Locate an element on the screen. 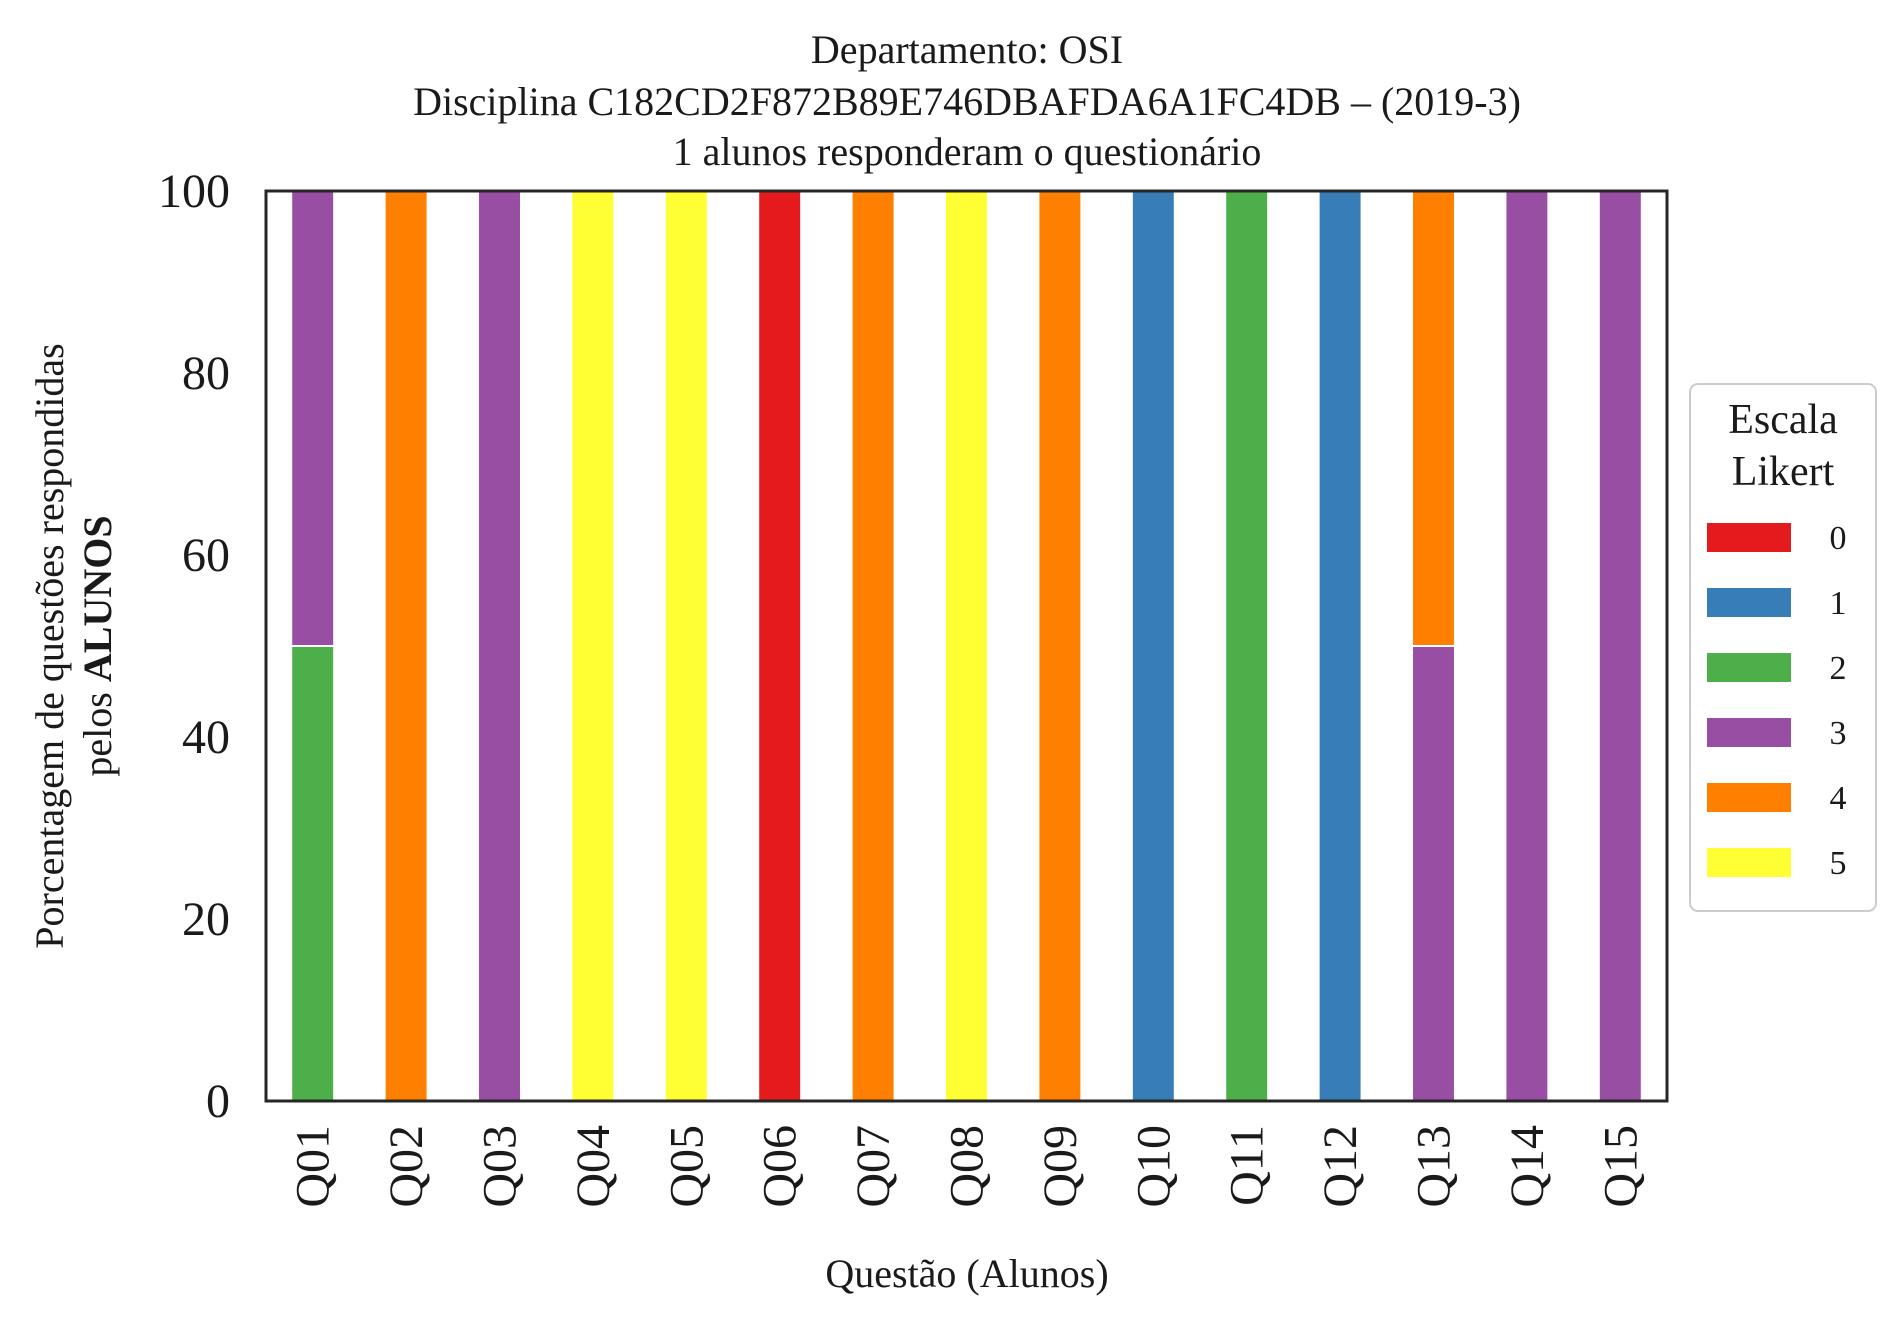  x-axis-label: Questão (Alunos) is located at coordinates (966, 1273).